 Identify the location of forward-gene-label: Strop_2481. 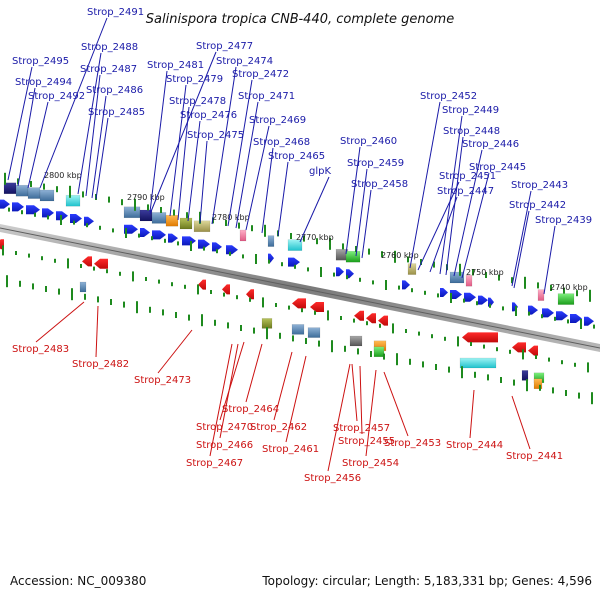
(175, 65).